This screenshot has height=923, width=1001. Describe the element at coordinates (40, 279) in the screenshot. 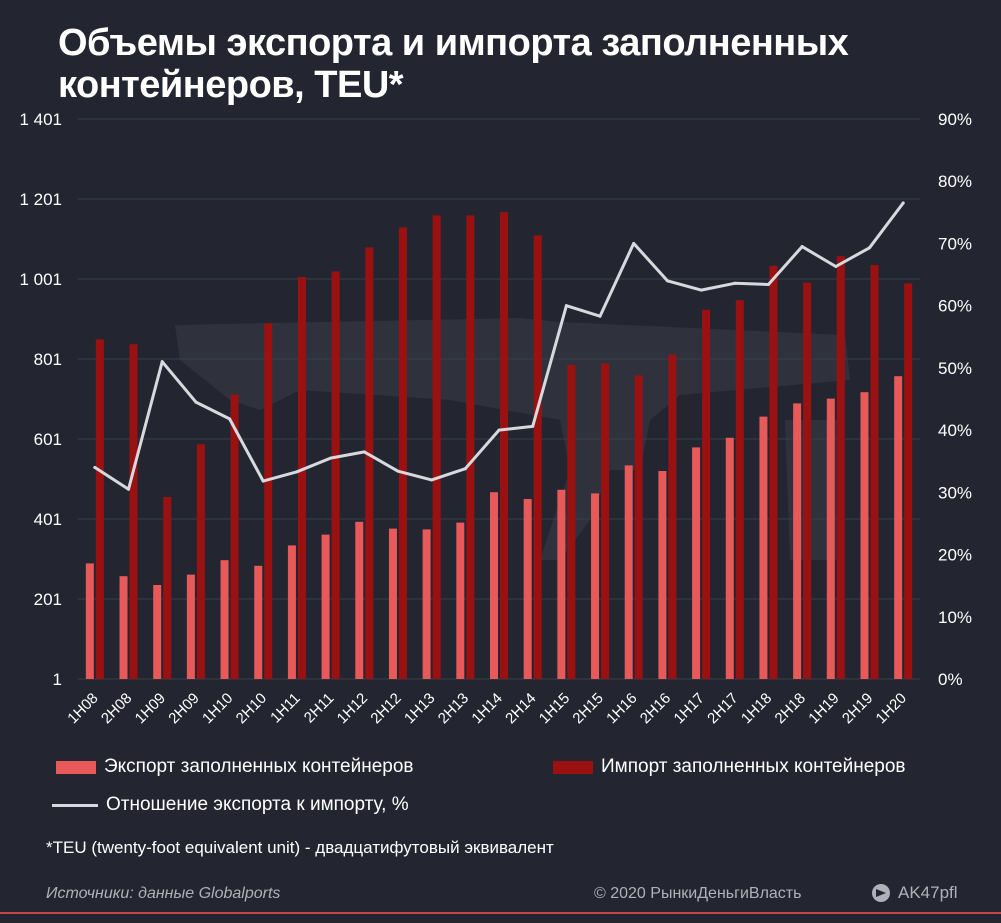

I see `y-left-tick-label: 1 001` at that location.